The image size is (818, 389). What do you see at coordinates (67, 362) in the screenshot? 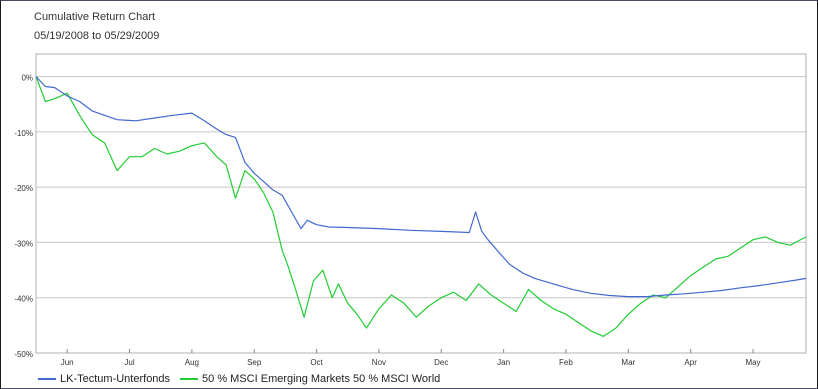
I see `x-tick-label: Jun` at bounding box center [67, 362].